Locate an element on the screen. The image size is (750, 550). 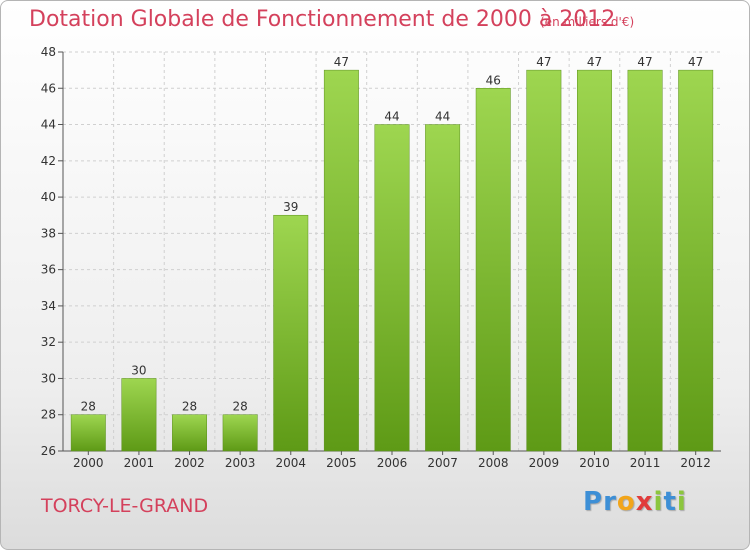
x-tick-label: 2008 is located at coordinates (493, 463).